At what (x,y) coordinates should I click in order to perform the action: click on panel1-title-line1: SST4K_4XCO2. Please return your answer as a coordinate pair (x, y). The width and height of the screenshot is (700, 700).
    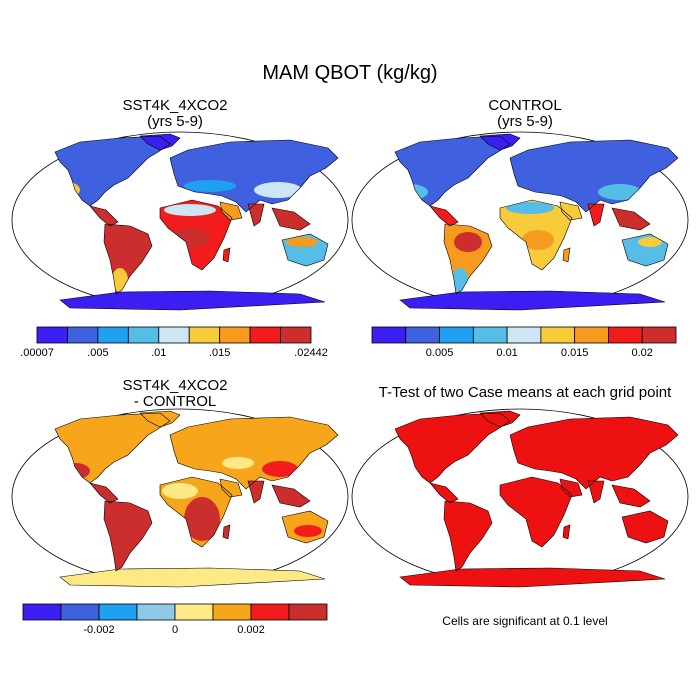
    Looking at the image, I should click on (175, 105).